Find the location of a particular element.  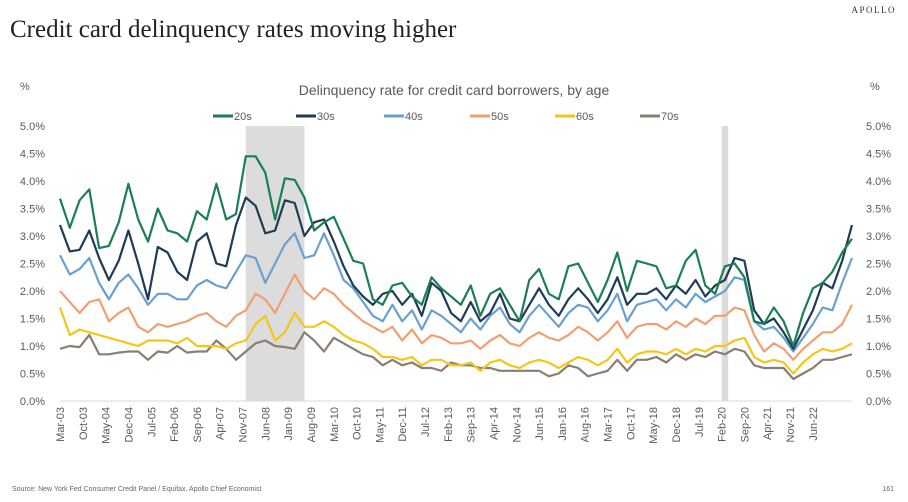

x-tick-label: Aug-09 is located at coordinates (312, 424).